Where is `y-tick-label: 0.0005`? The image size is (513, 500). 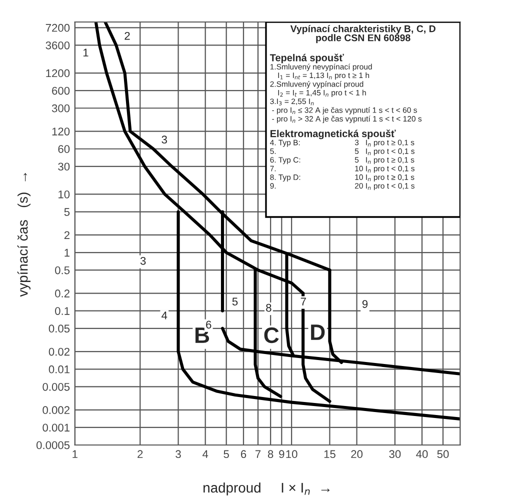 y-tick-label: 0.0005 is located at coordinates (53, 445).